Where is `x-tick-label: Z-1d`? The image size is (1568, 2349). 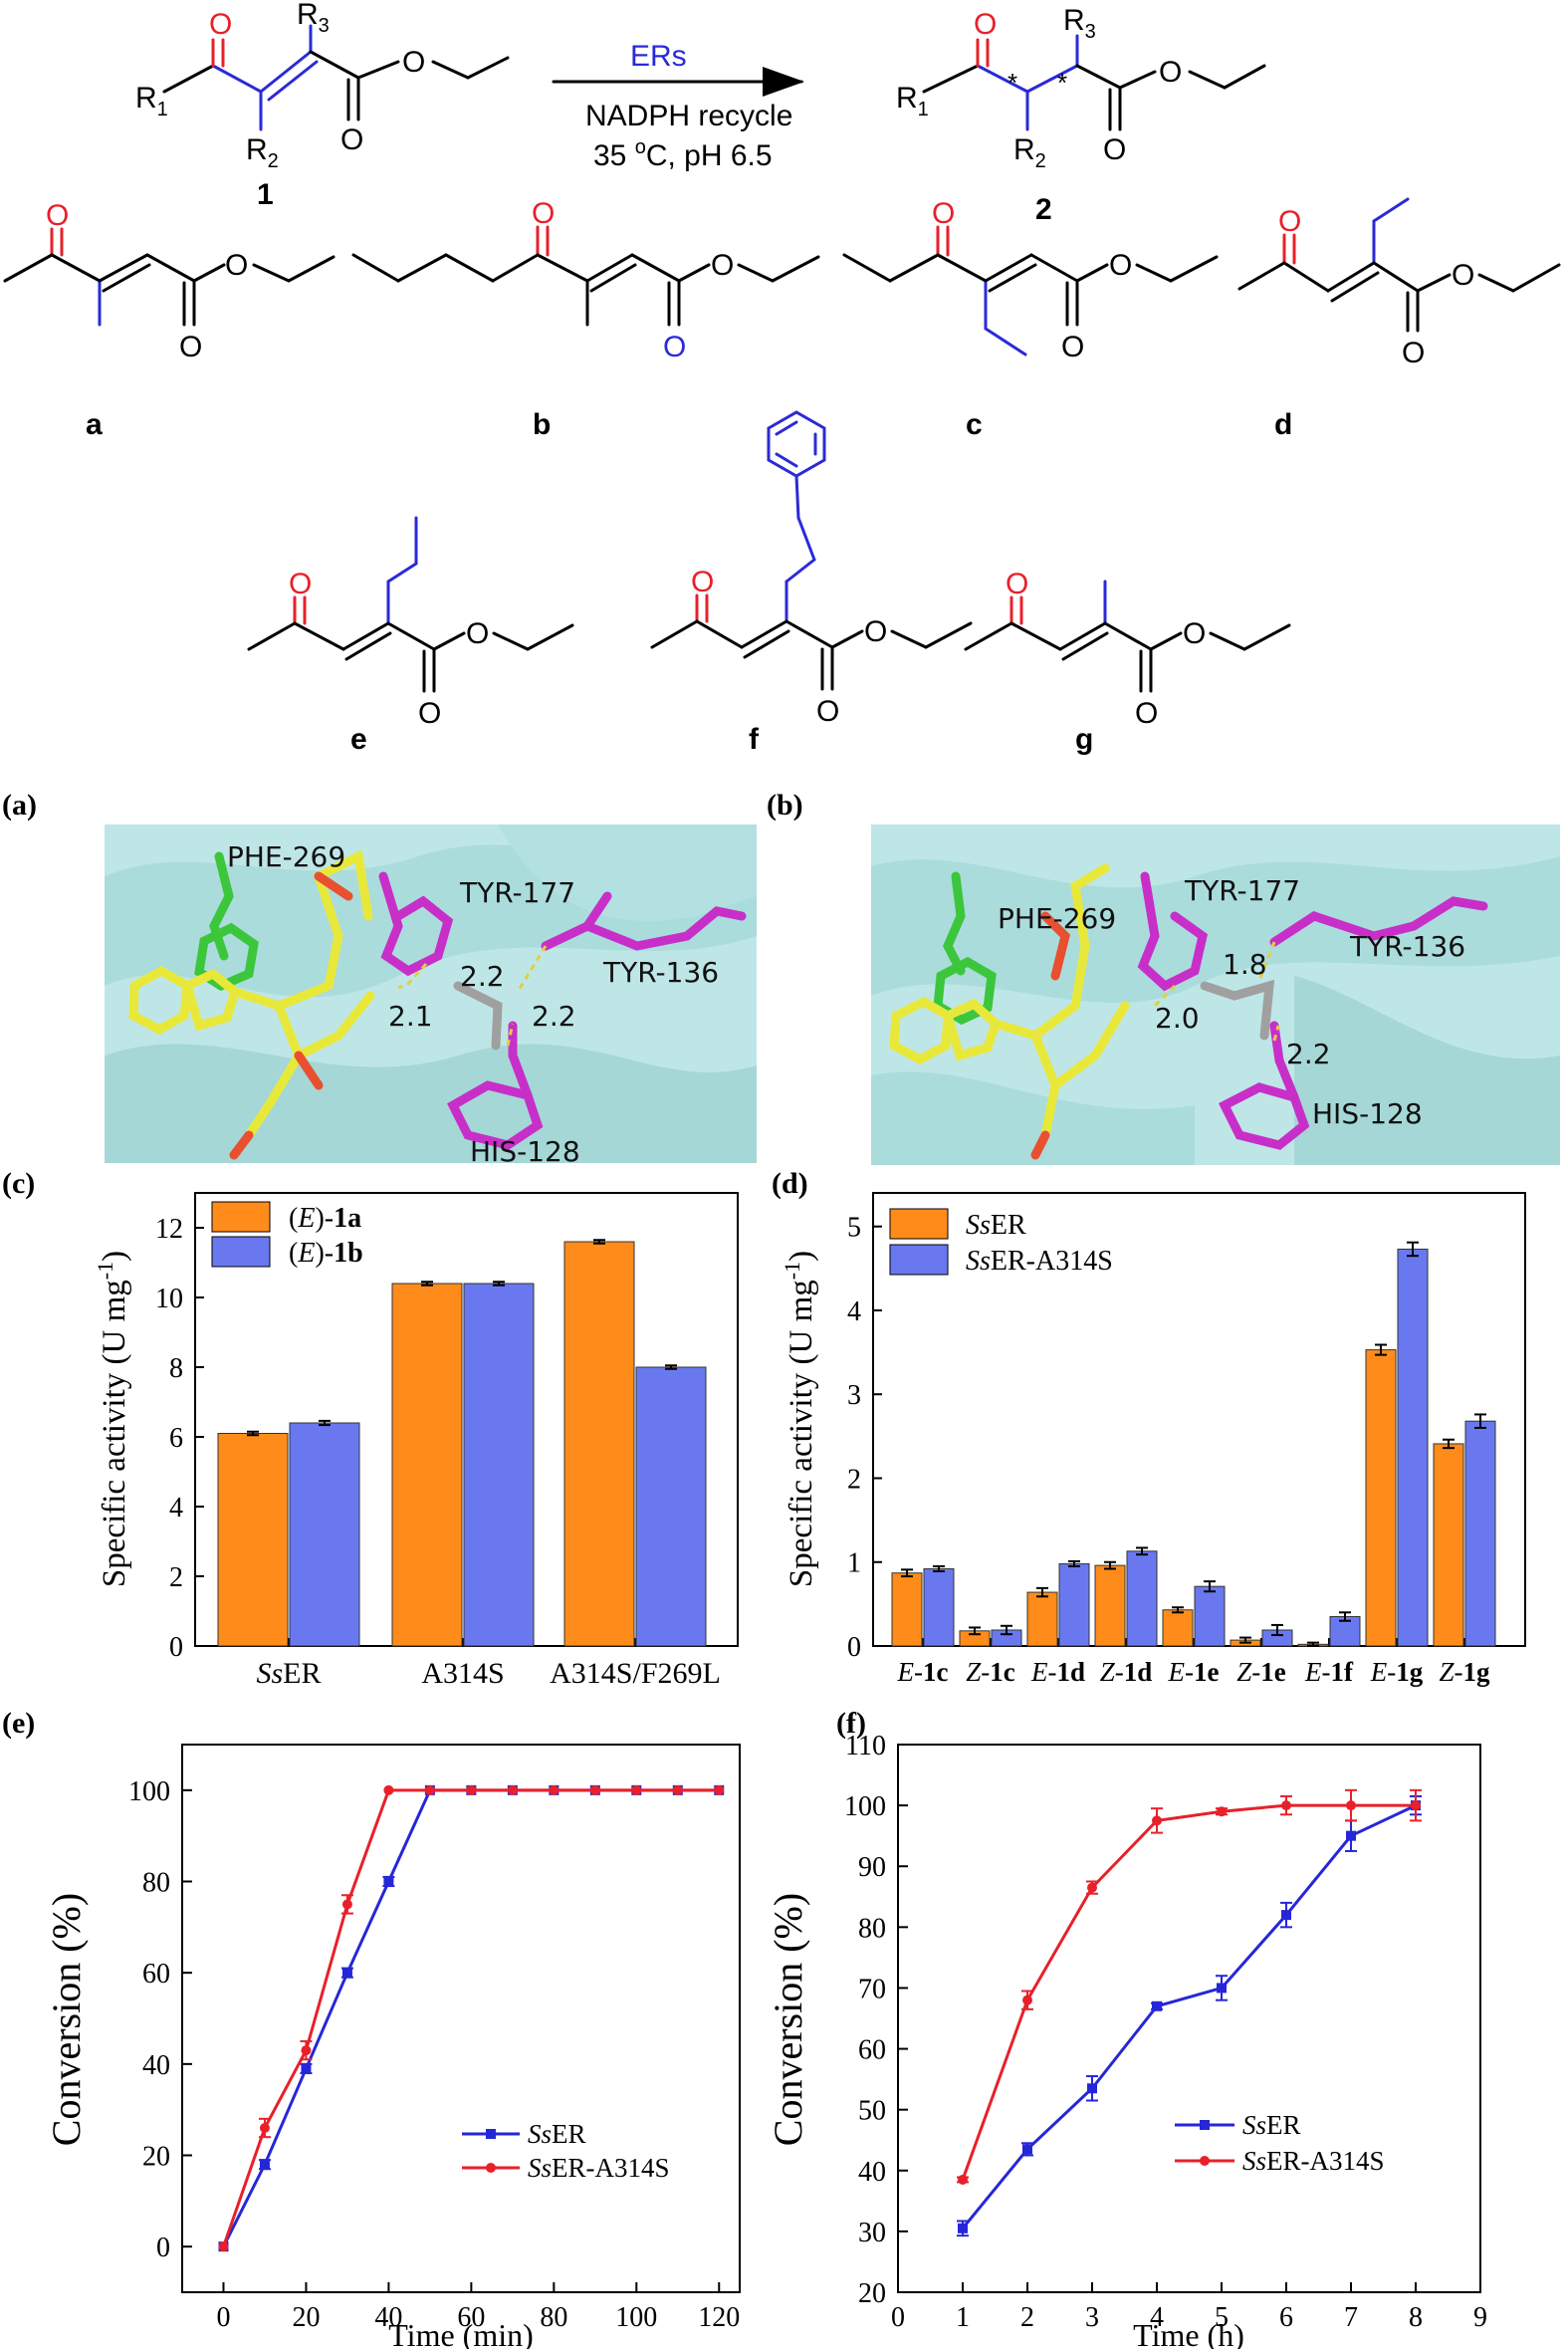 x-tick-label: Z-1d is located at coordinates (1126, 1672).